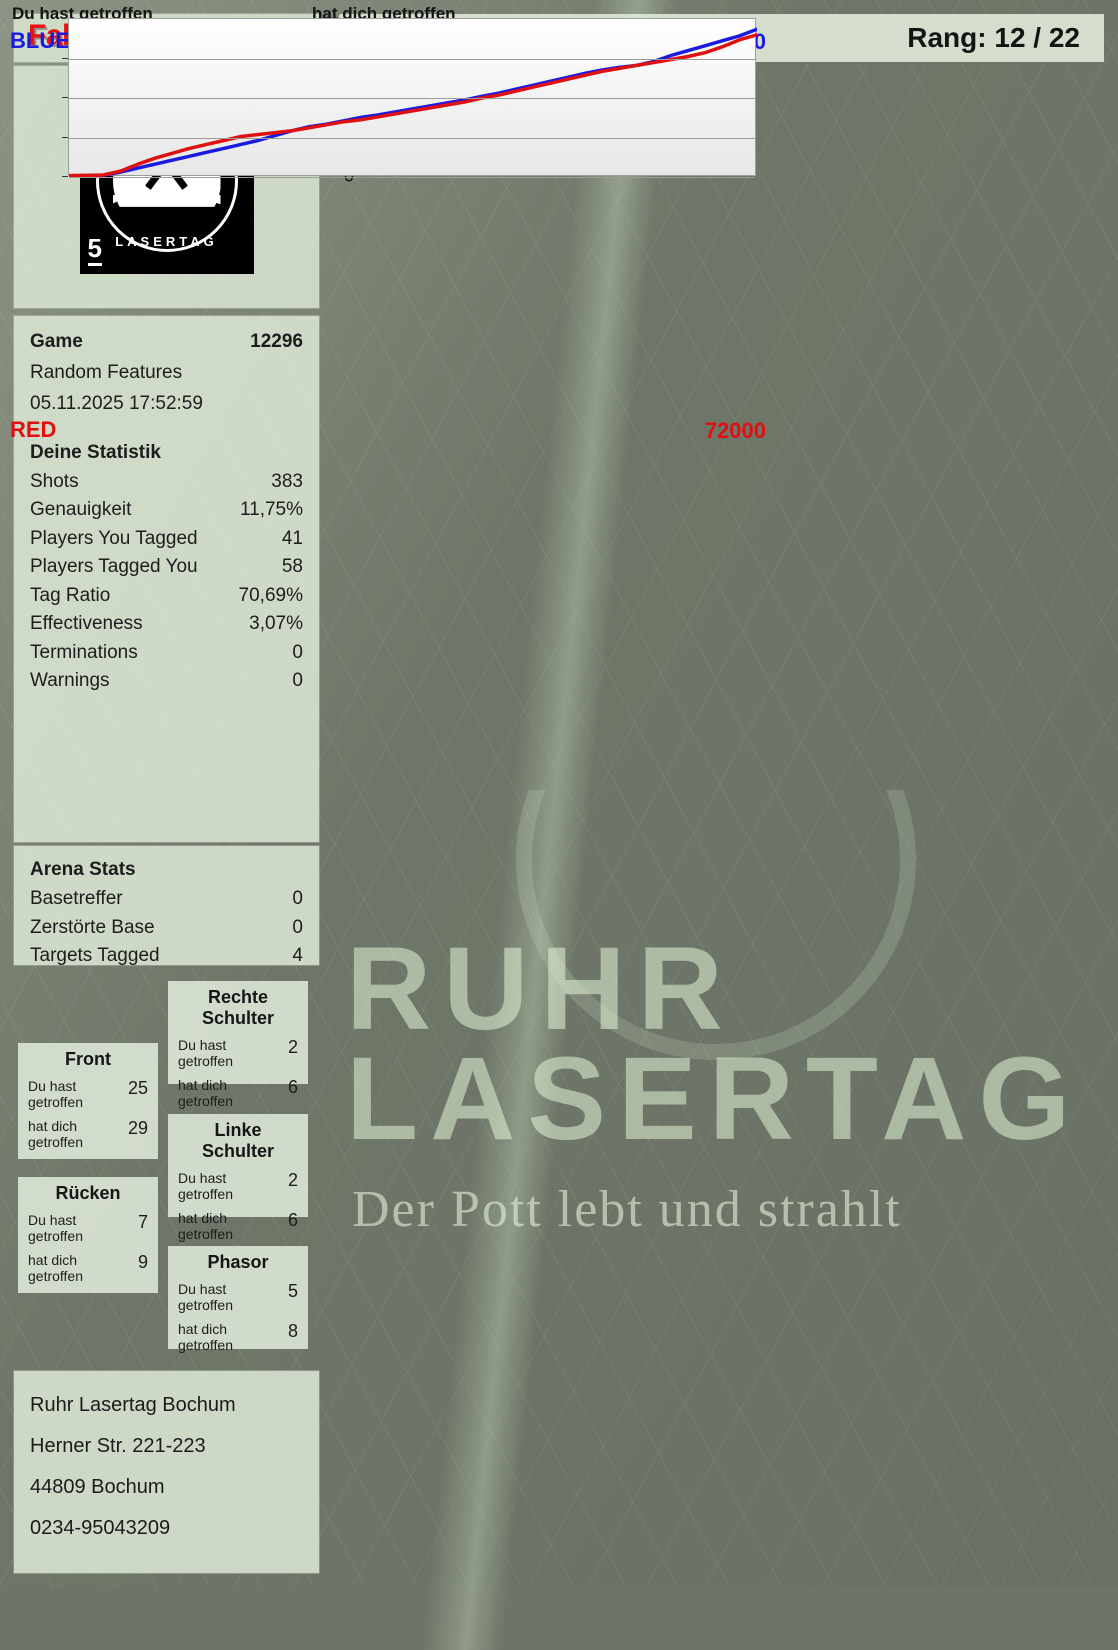 The image size is (1118, 1650). What do you see at coordinates (137, 1088) in the screenshot?
I see `you-hit-value: 25` at bounding box center [137, 1088].